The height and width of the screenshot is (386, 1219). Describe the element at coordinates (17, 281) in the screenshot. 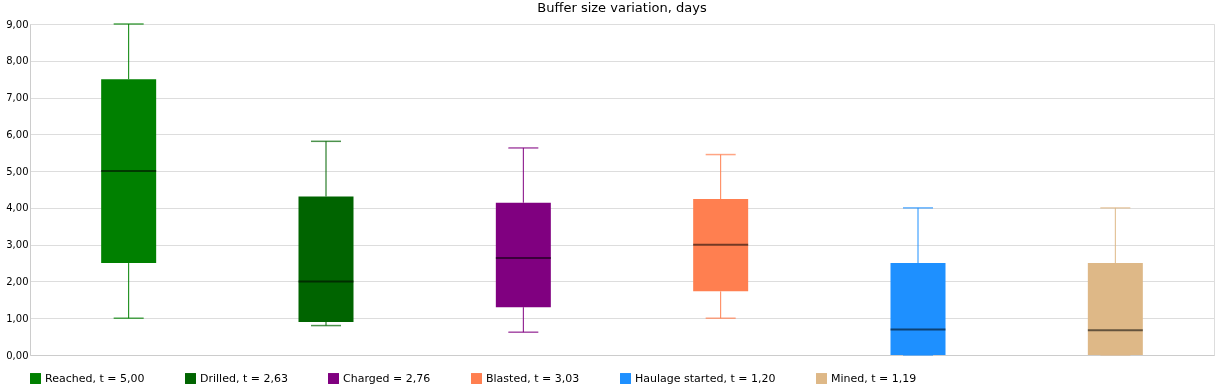

I see `y-tick-label: 2,00` at that location.